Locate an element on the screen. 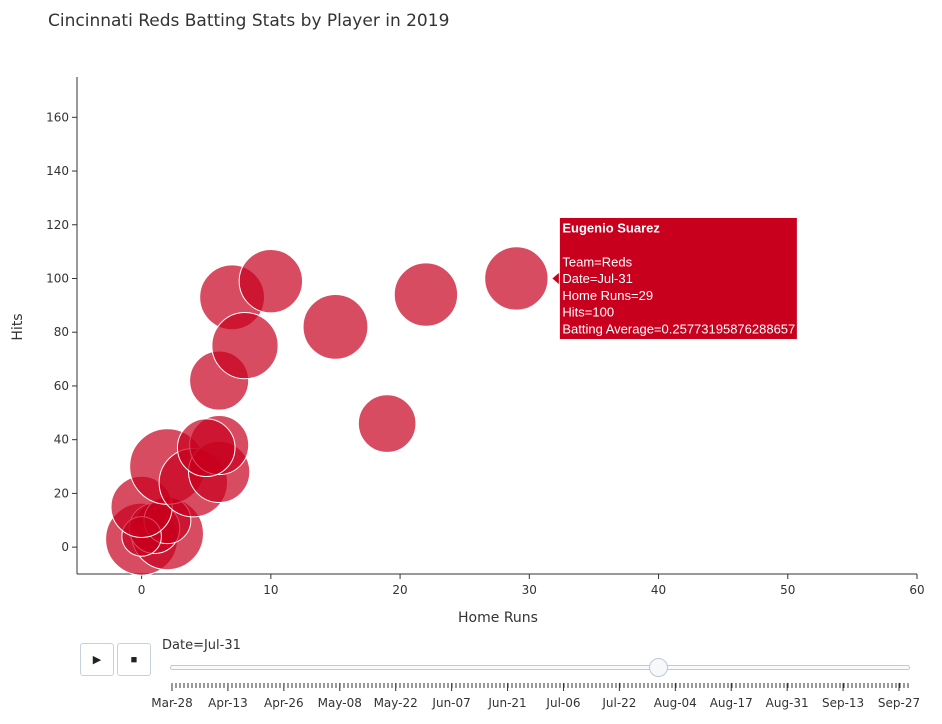  y-tick-label: 40 is located at coordinates (61, 440).